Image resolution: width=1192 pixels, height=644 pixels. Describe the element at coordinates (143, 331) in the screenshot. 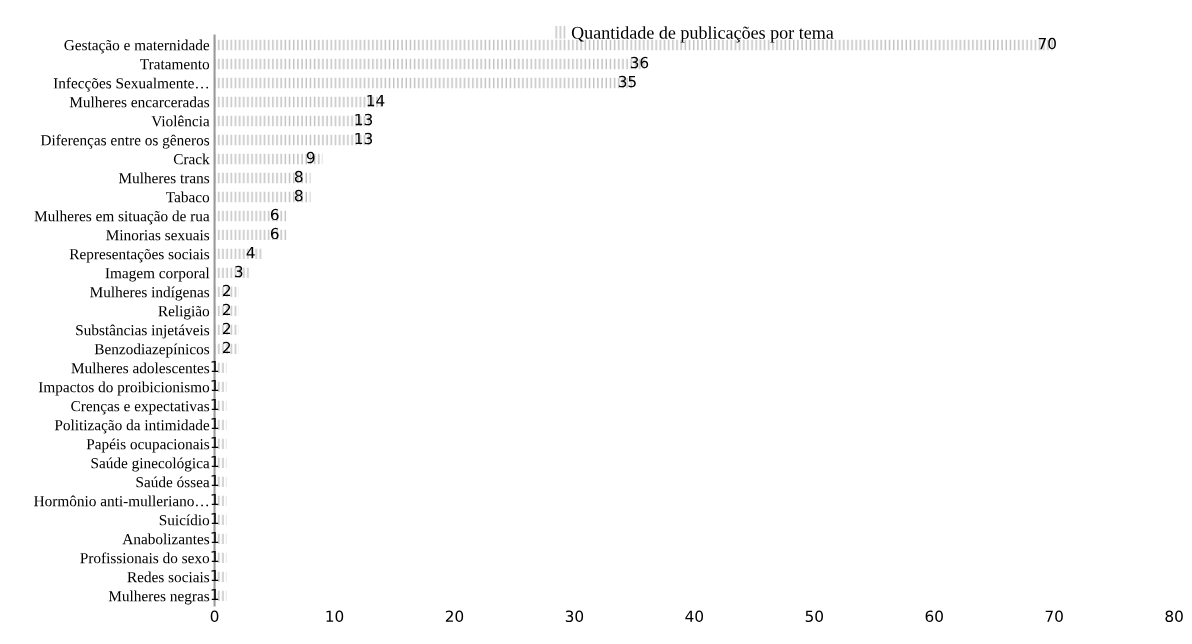

I see `y-tick-label: Substâncias injetáveis` at that location.